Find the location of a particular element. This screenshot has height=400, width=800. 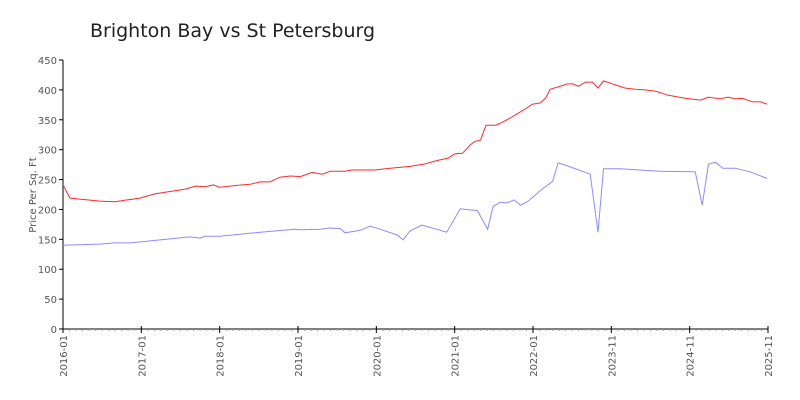

y-tick-label: 0 is located at coordinates (54, 330).